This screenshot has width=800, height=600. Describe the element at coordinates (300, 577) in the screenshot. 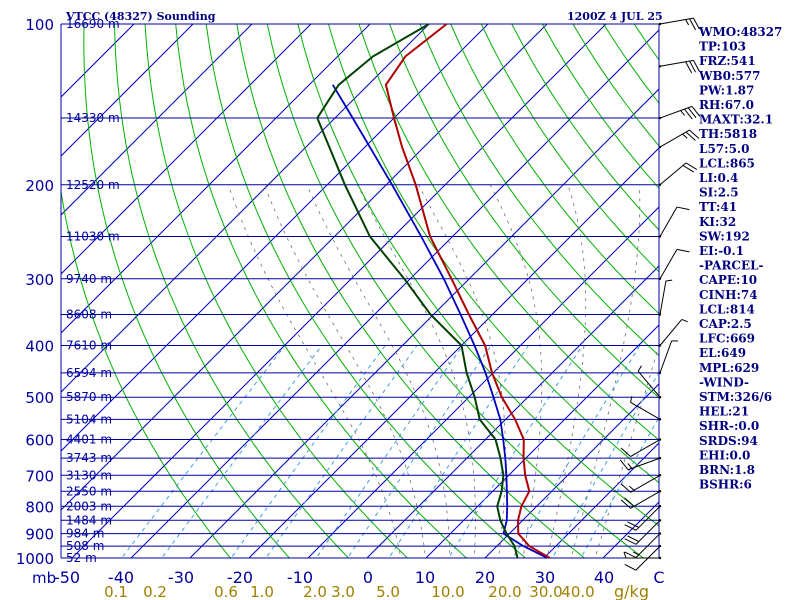

I see `temperature-tick-label: -10` at that location.